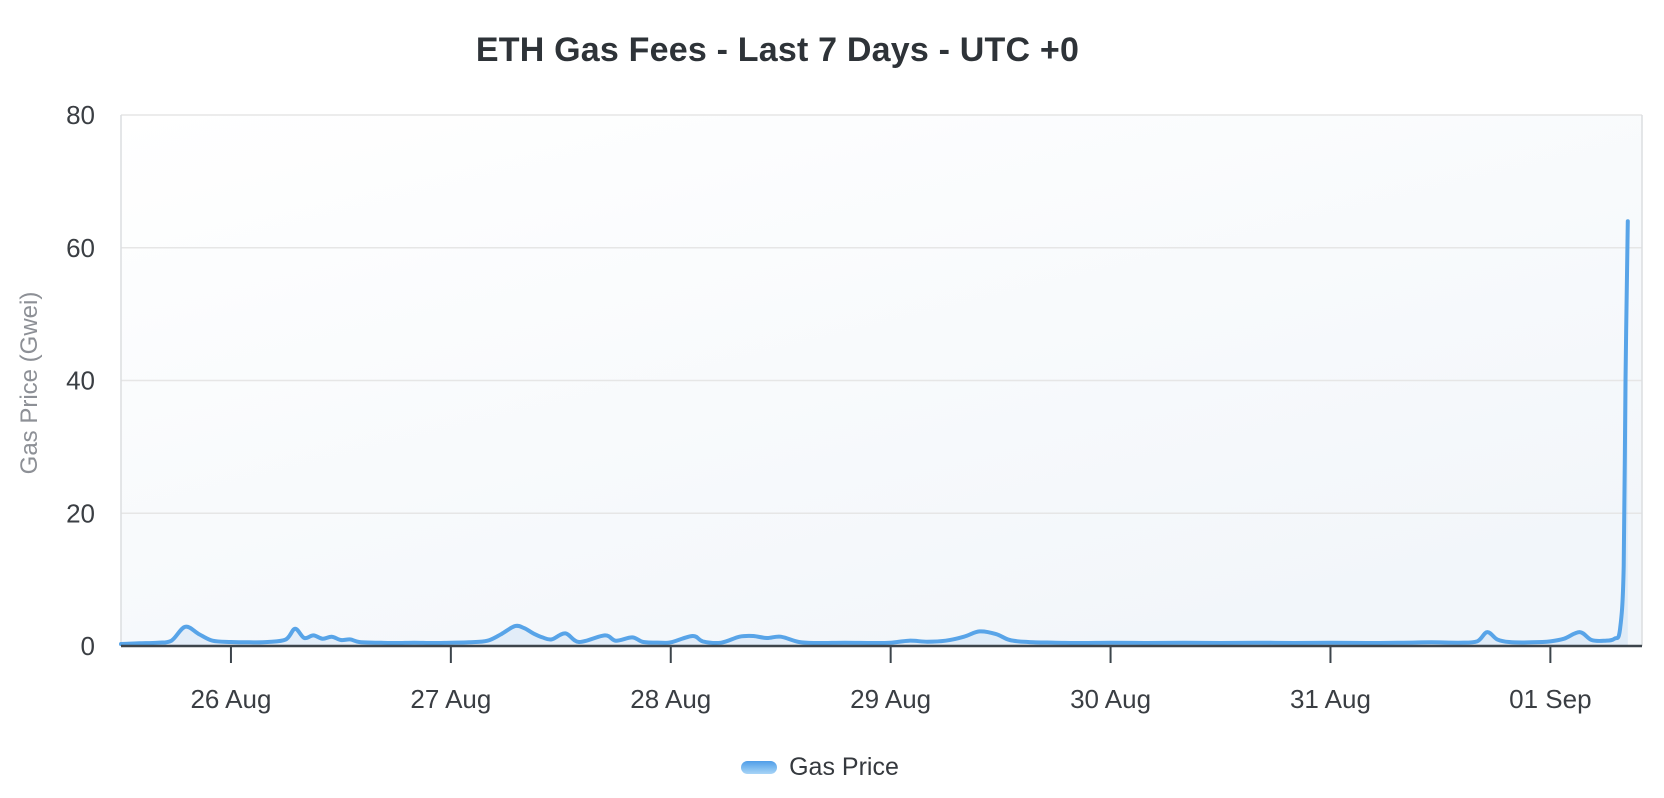  What do you see at coordinates (844, 766) in the screenshot?
I see `legend-label-gas-price: Gas Price` at bounding box center [844, 766].